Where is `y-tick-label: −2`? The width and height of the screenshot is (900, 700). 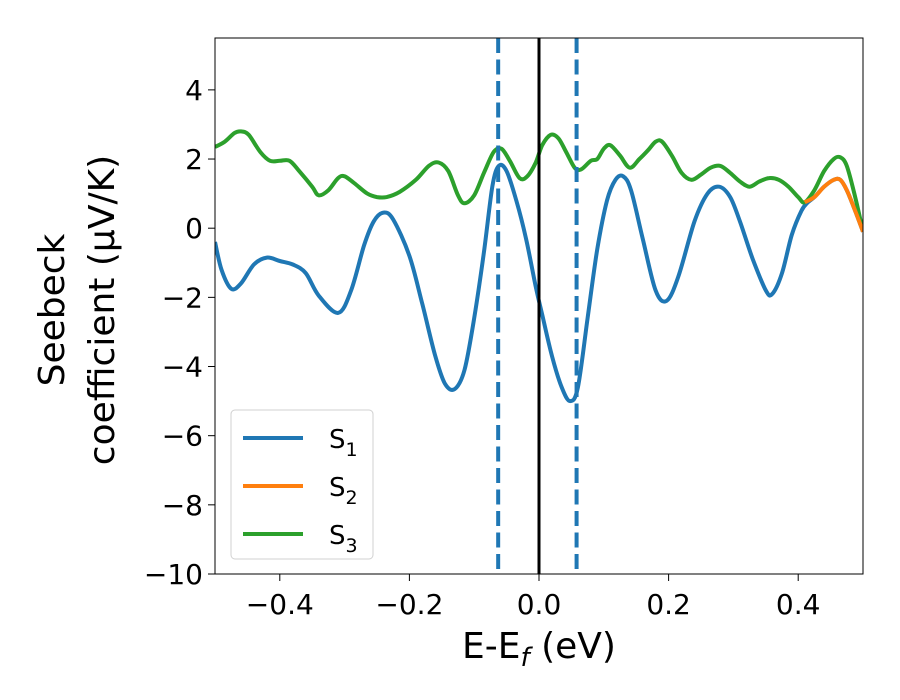 y-tick-label: −2 is located at coordinates (182, 297).